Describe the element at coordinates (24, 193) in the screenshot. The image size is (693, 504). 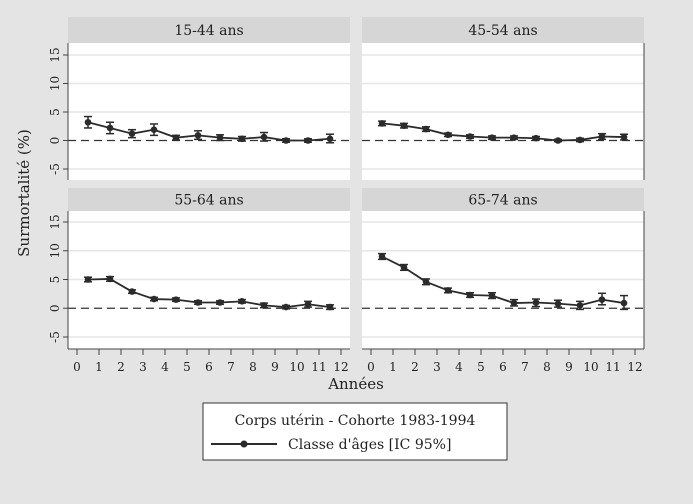
I see `y-axis-label: Surmortalité (%)` at that location.